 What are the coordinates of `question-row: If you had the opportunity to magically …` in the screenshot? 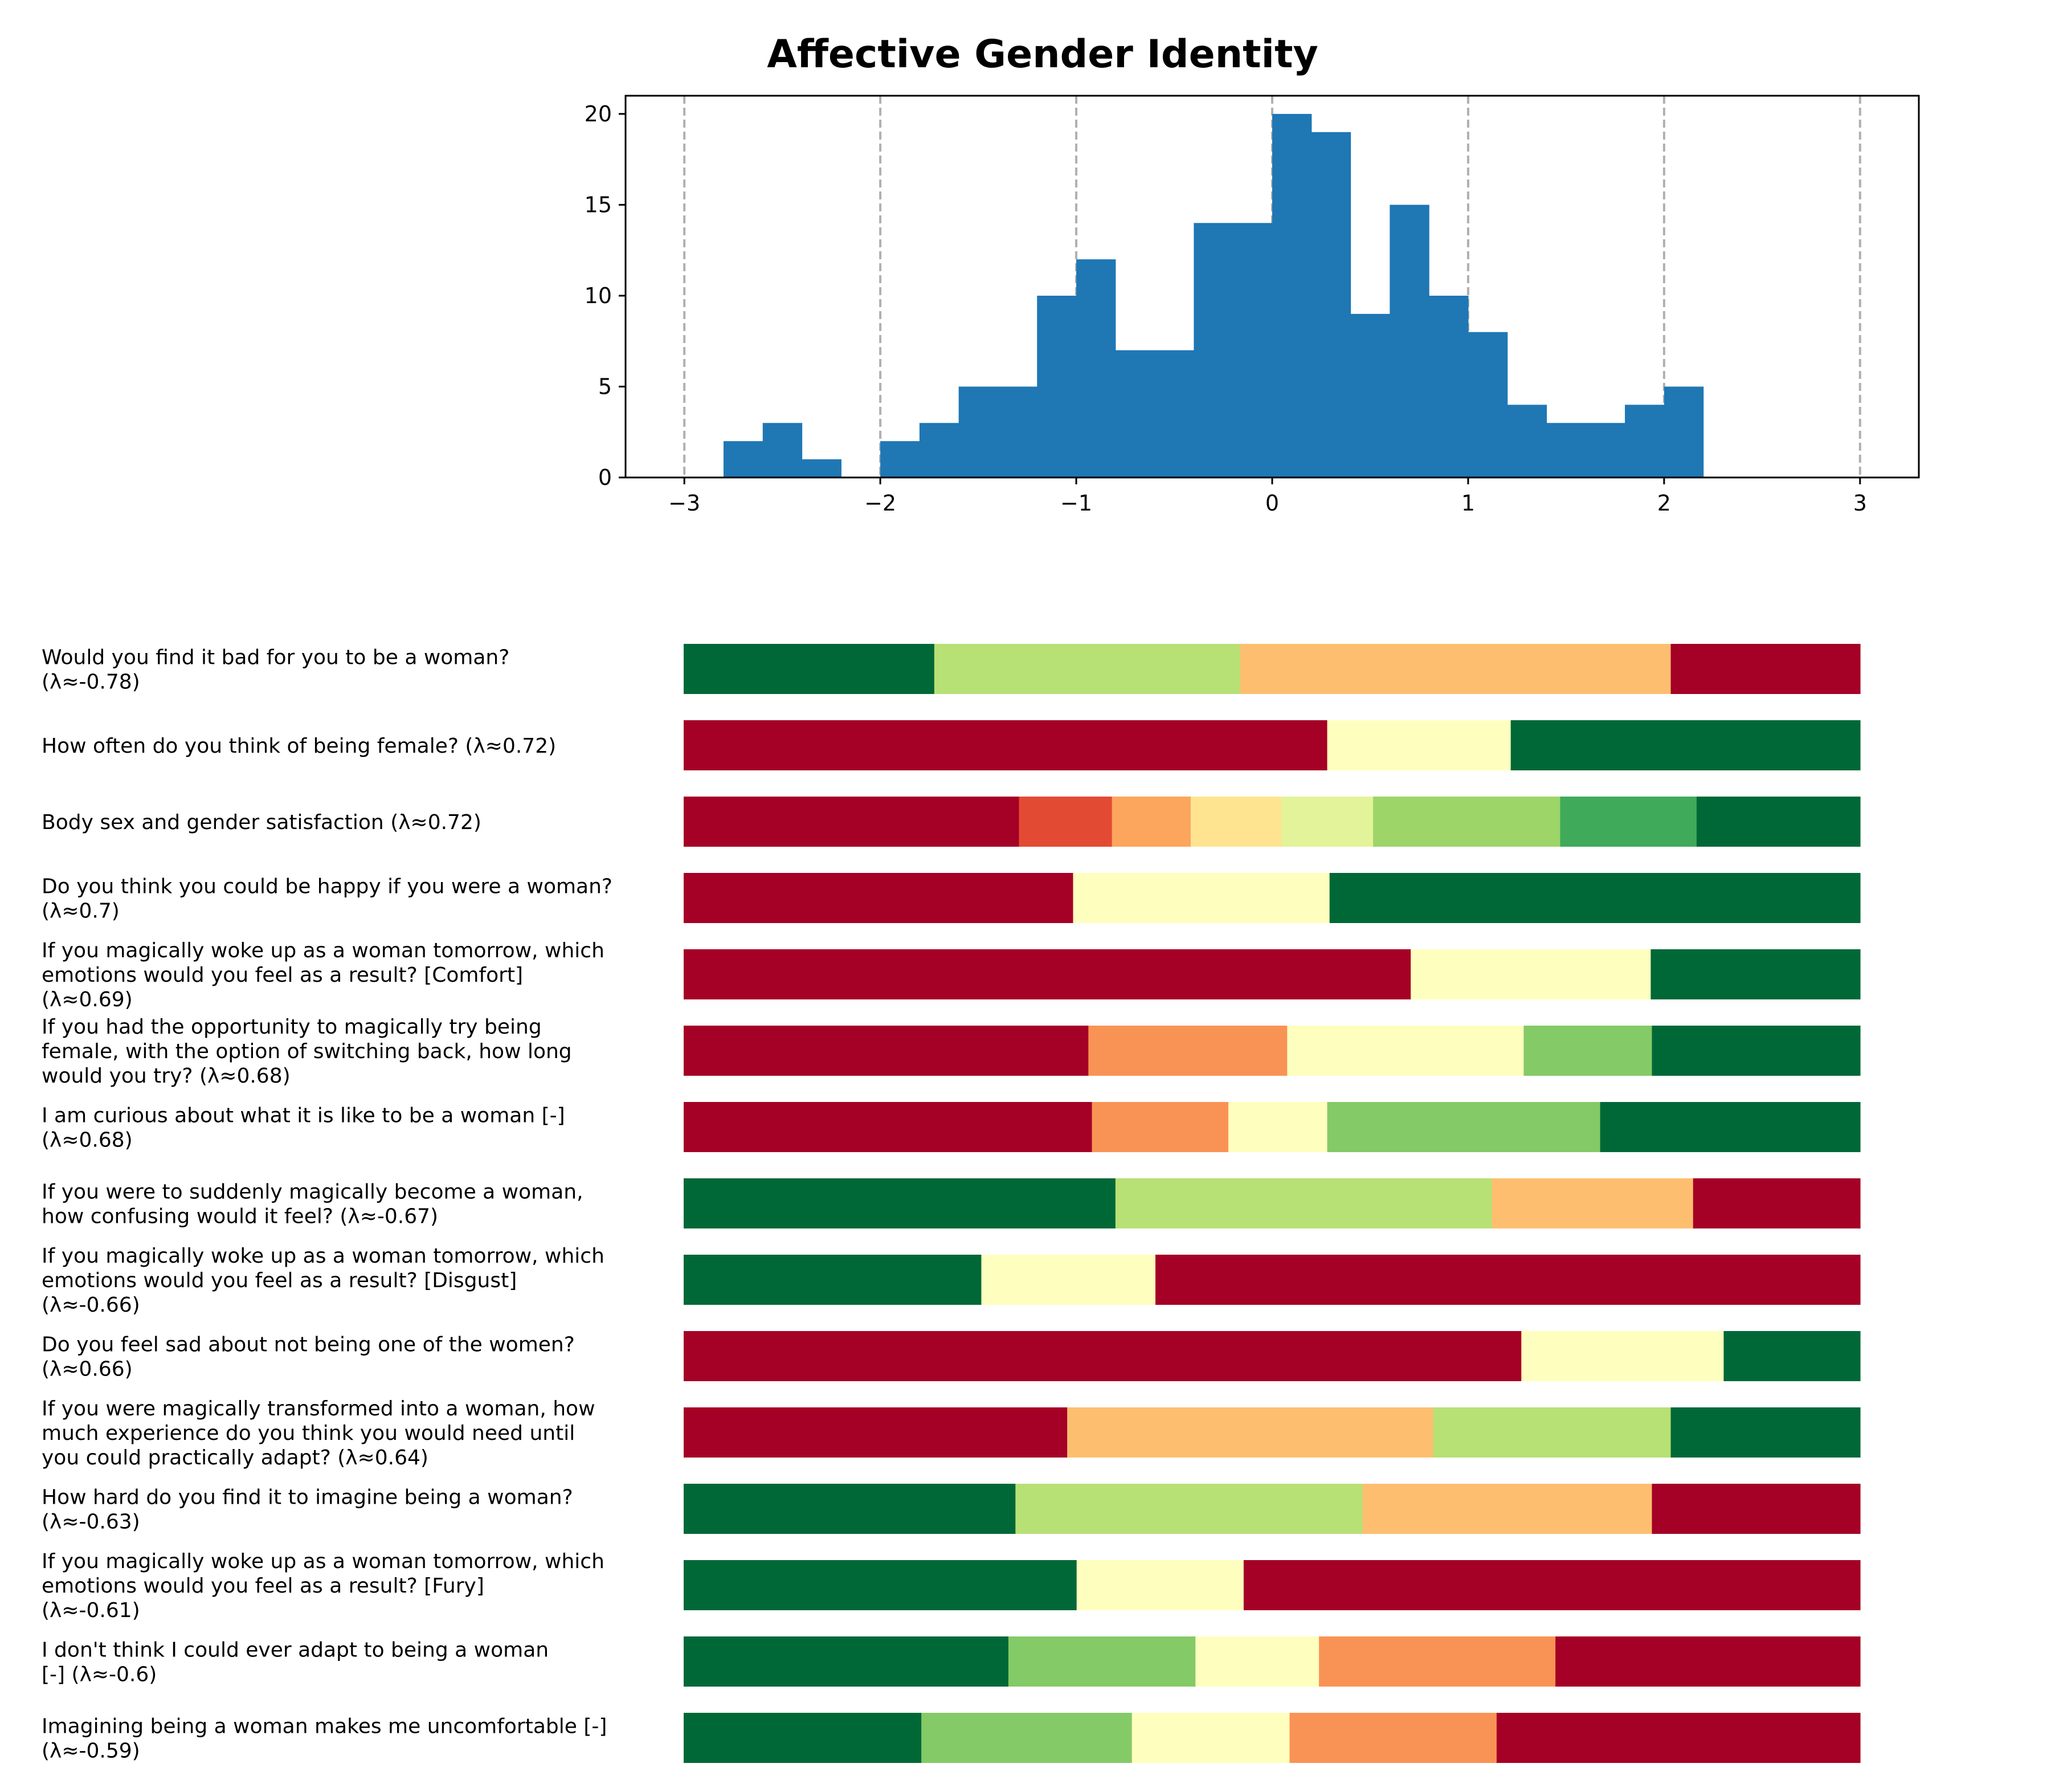 It's located at (952, 1051).